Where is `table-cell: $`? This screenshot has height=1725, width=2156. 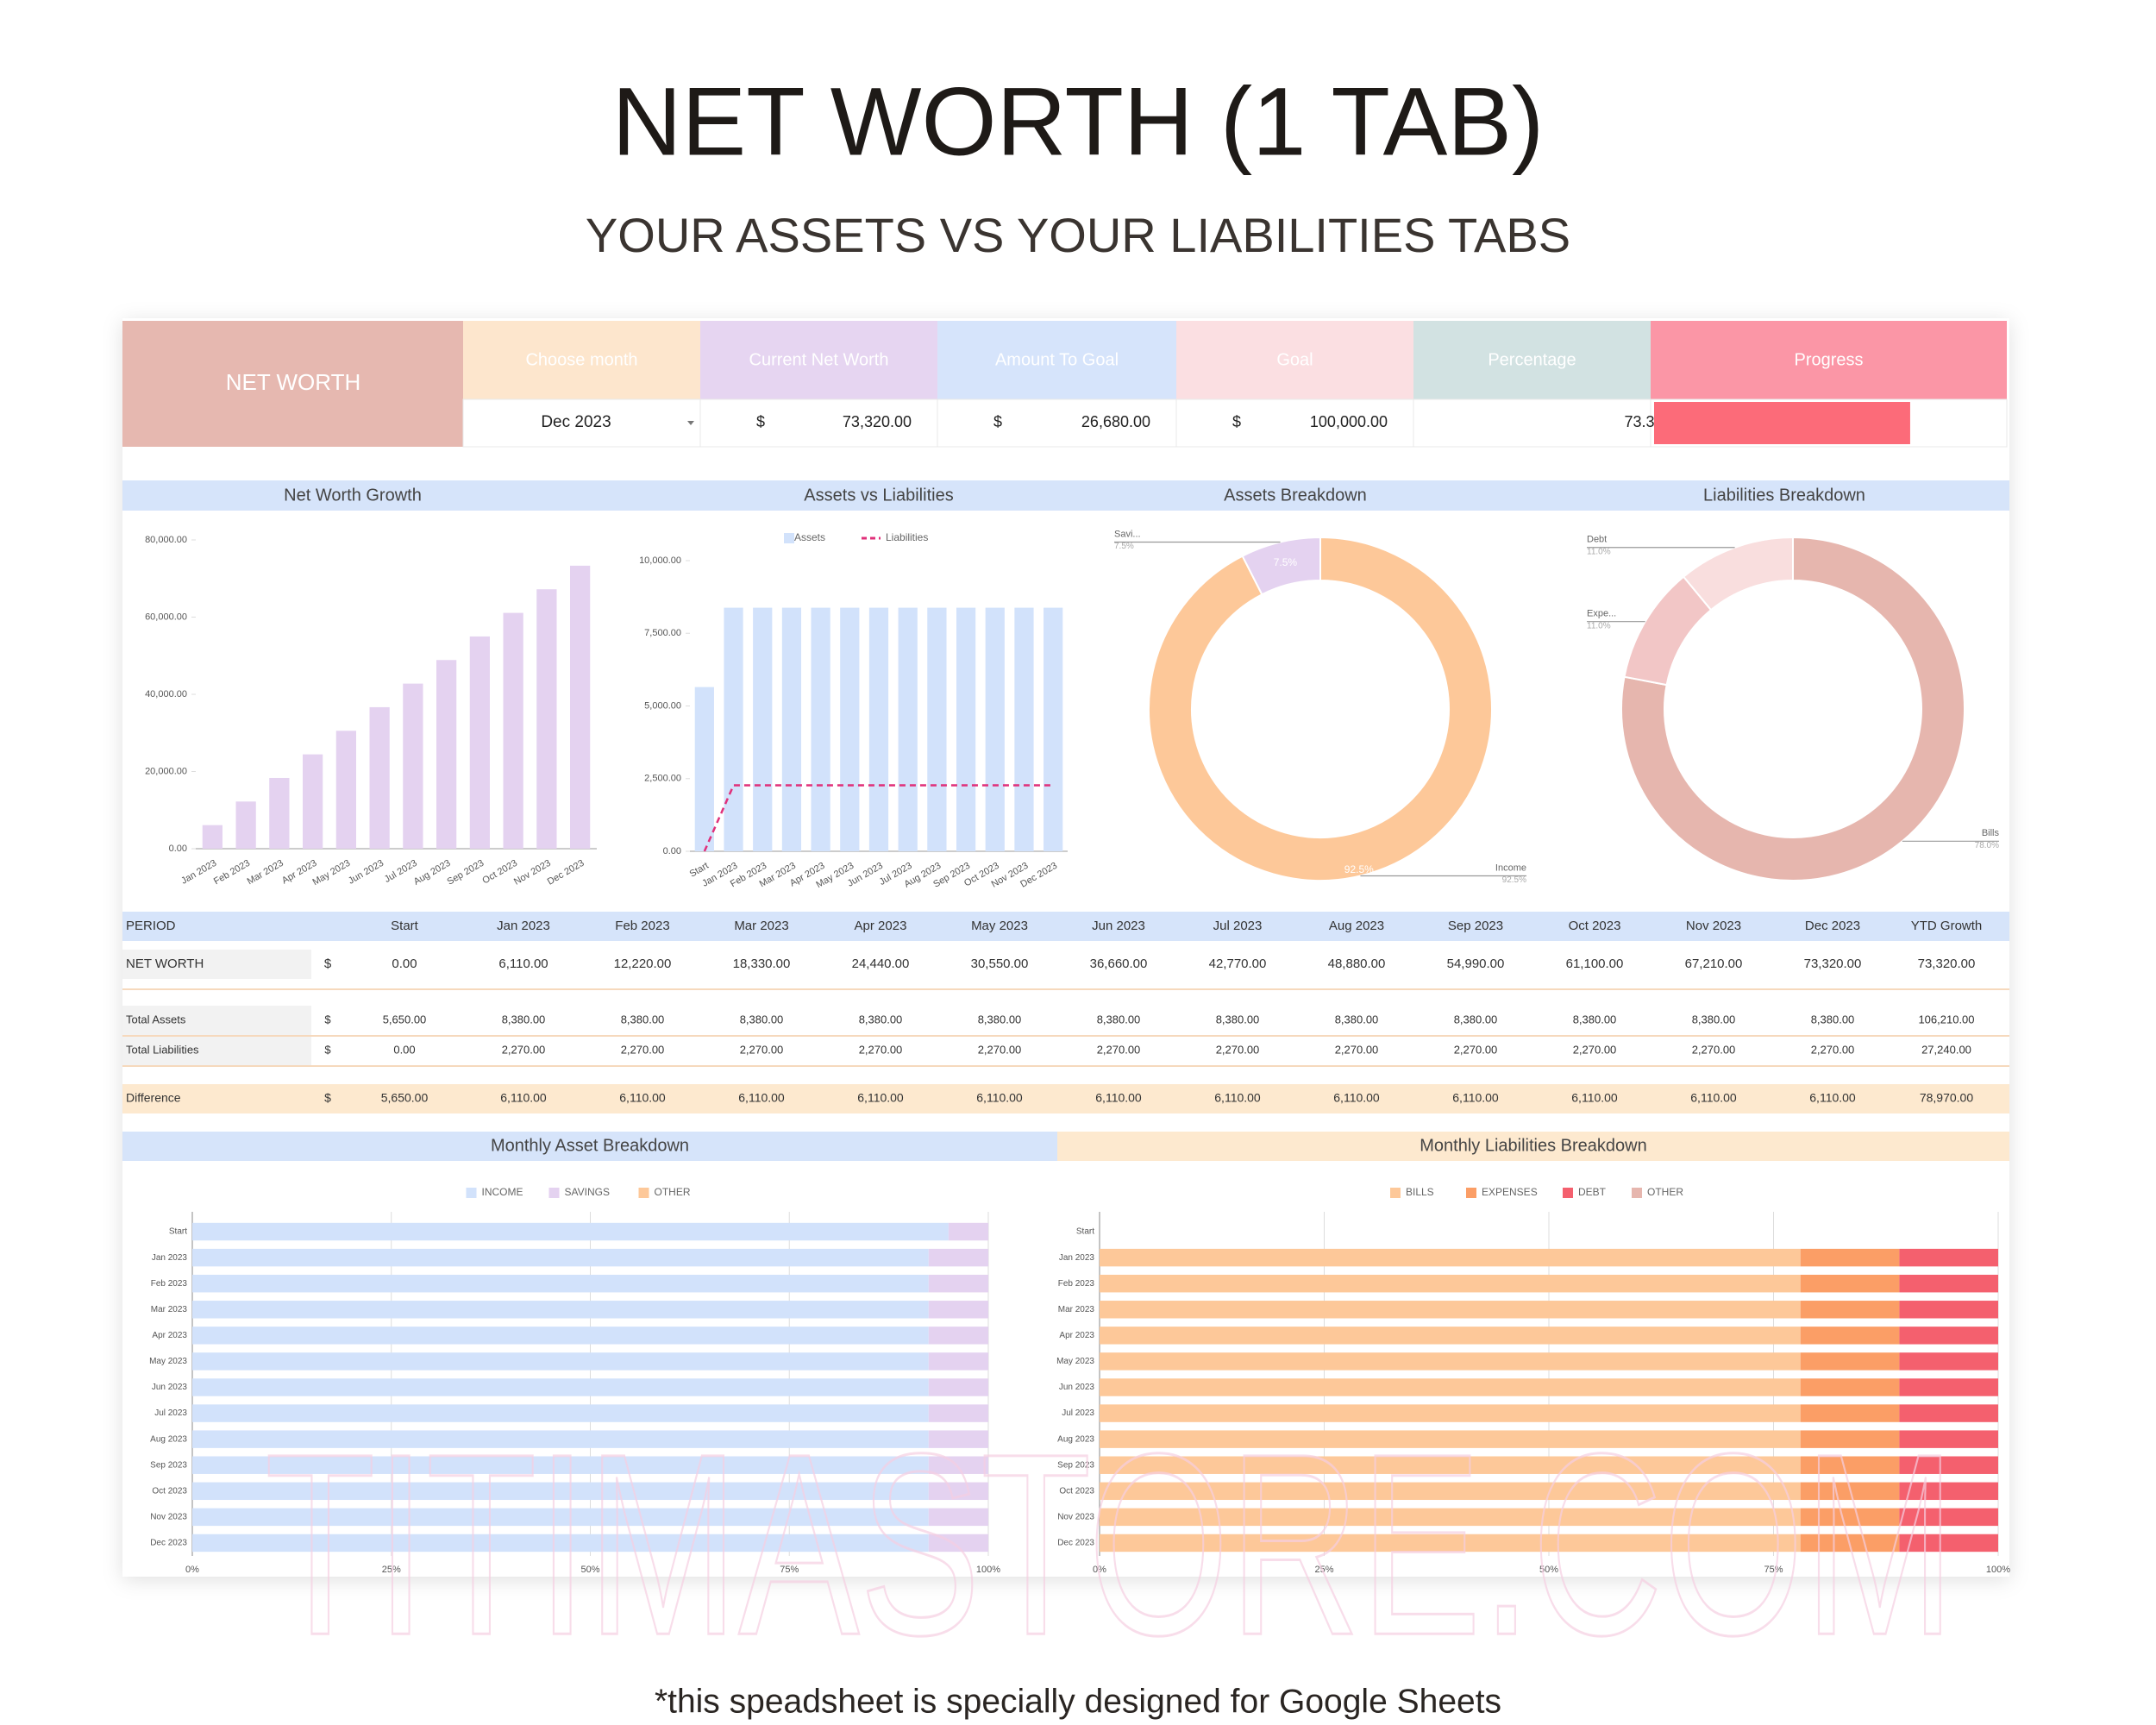
table-cell: $ is located at coordinates (327, 1098).